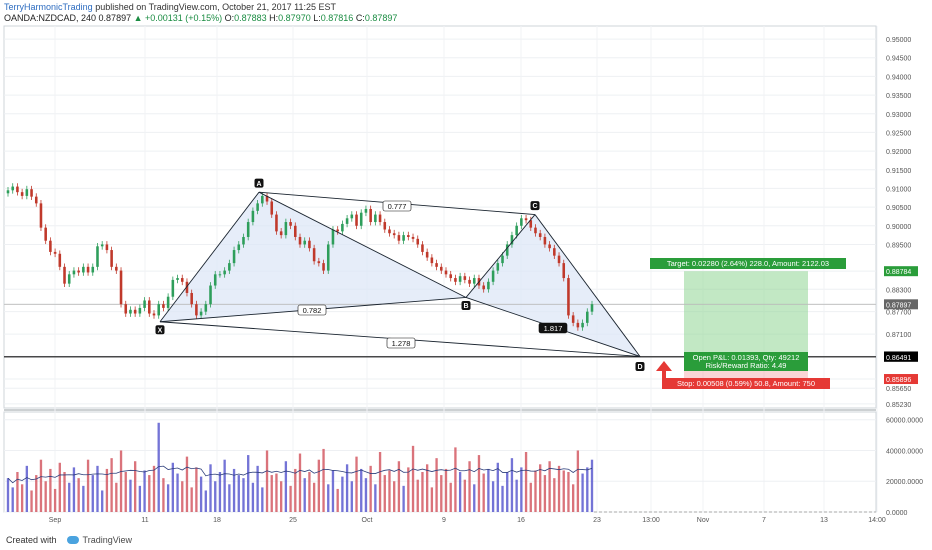  I want to click on volume-tick-label: 60000.0000, so click(904, 421).